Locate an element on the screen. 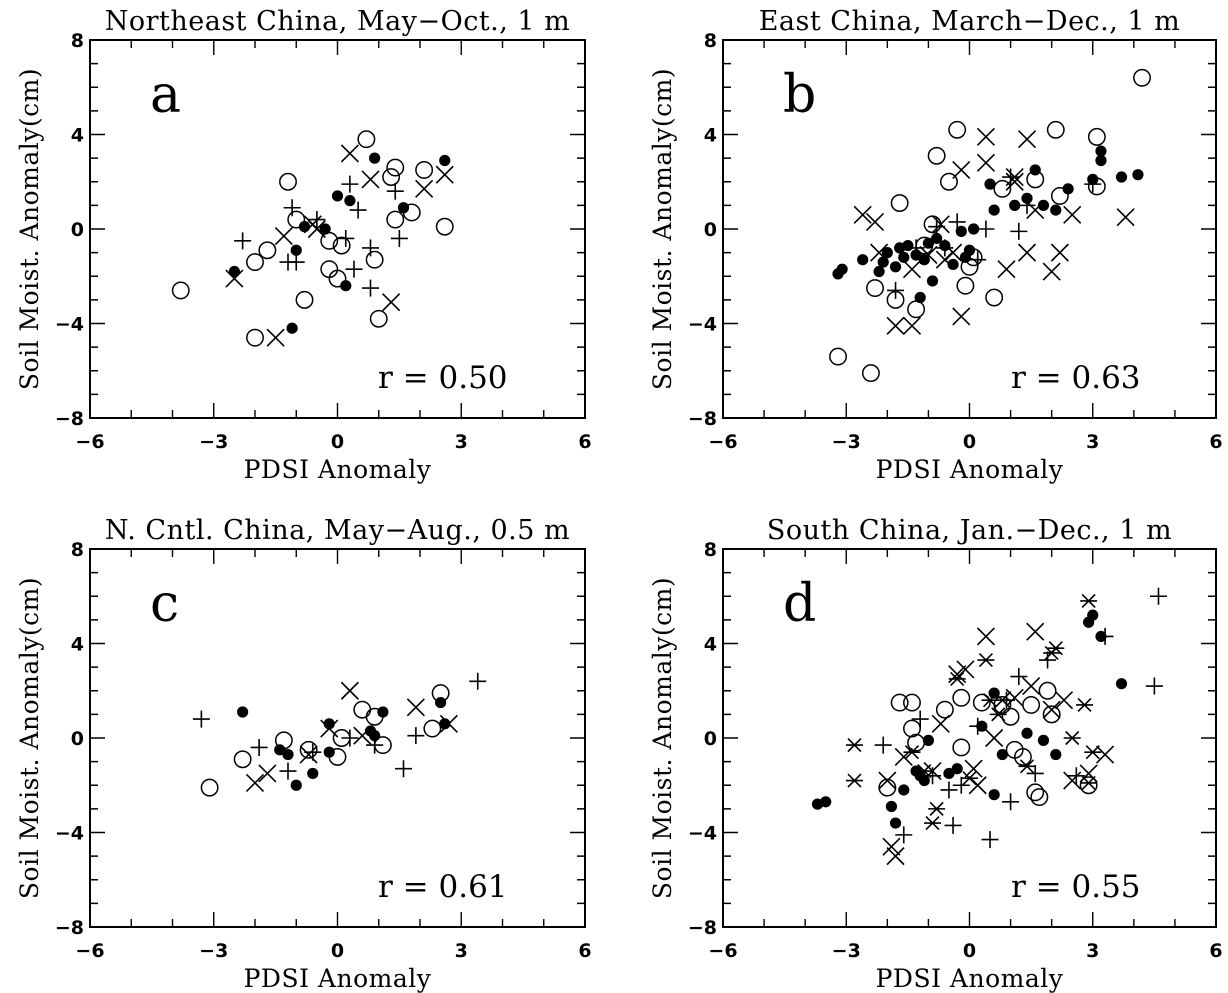 The image size is (1228, 993). y-tick-label: −8 is located at coordinates (702, 419).